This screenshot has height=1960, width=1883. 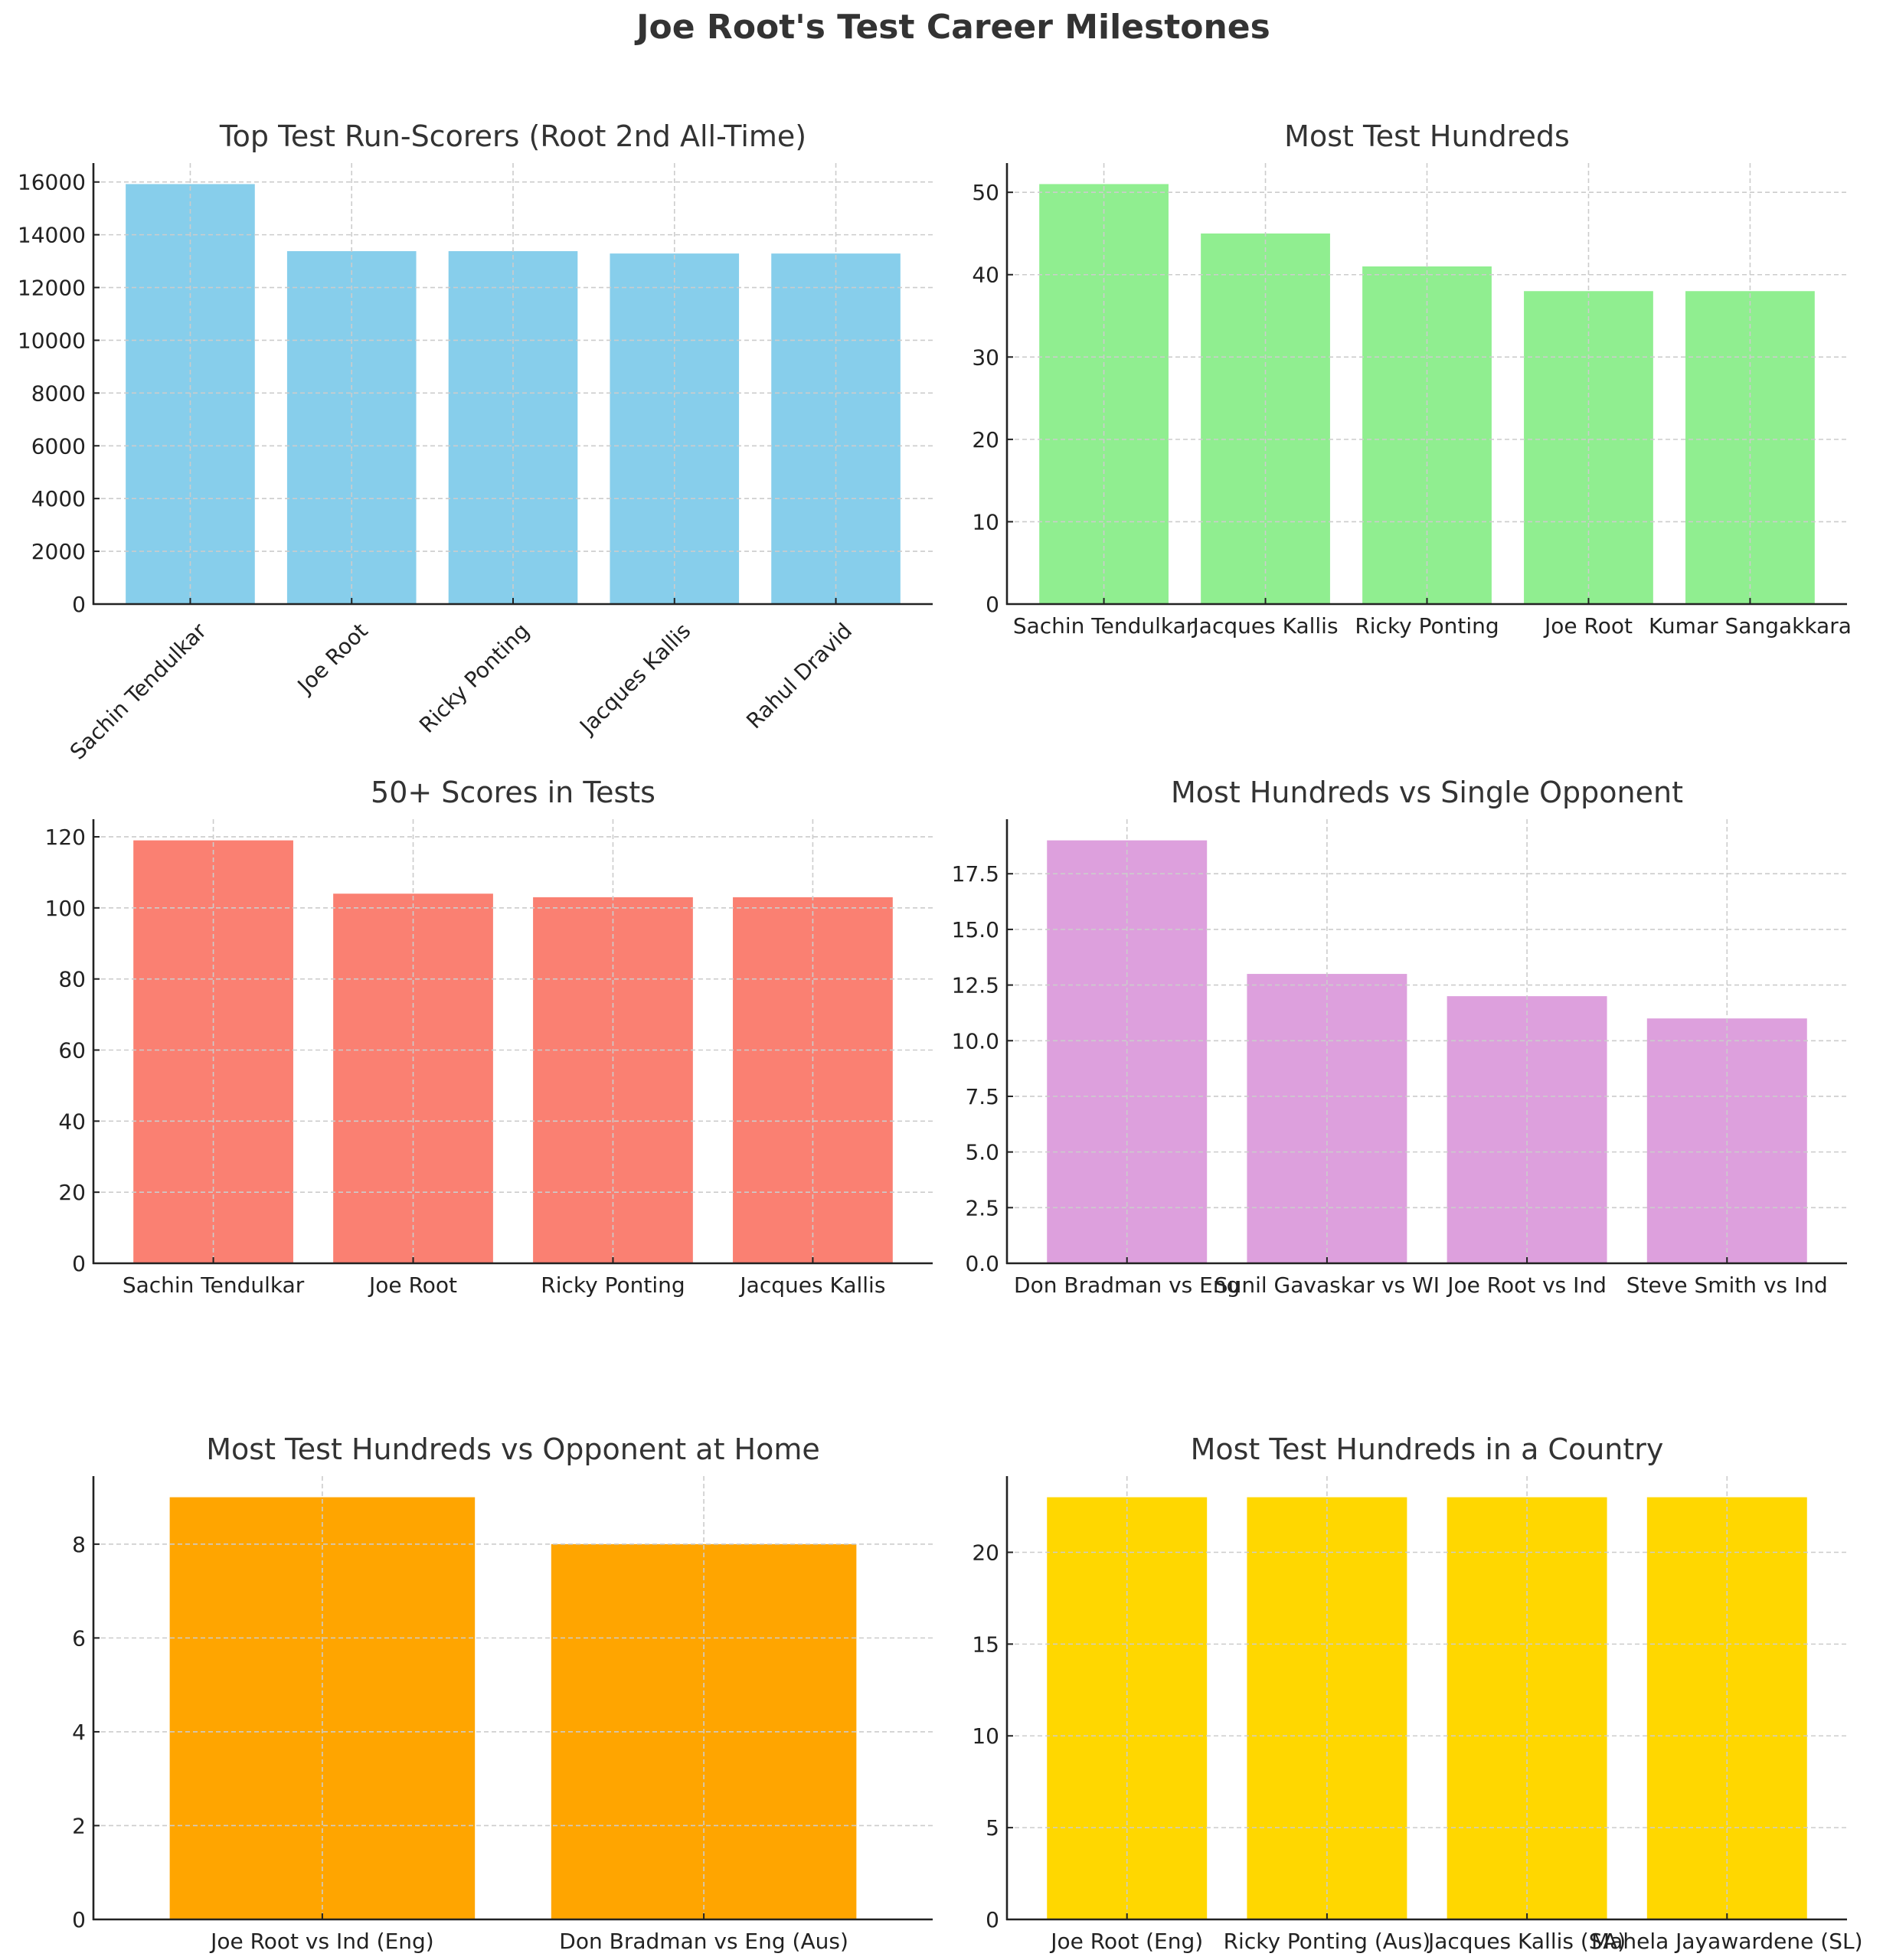 I want to click on y-tick-label: 14000, so click(x=52, y=235).